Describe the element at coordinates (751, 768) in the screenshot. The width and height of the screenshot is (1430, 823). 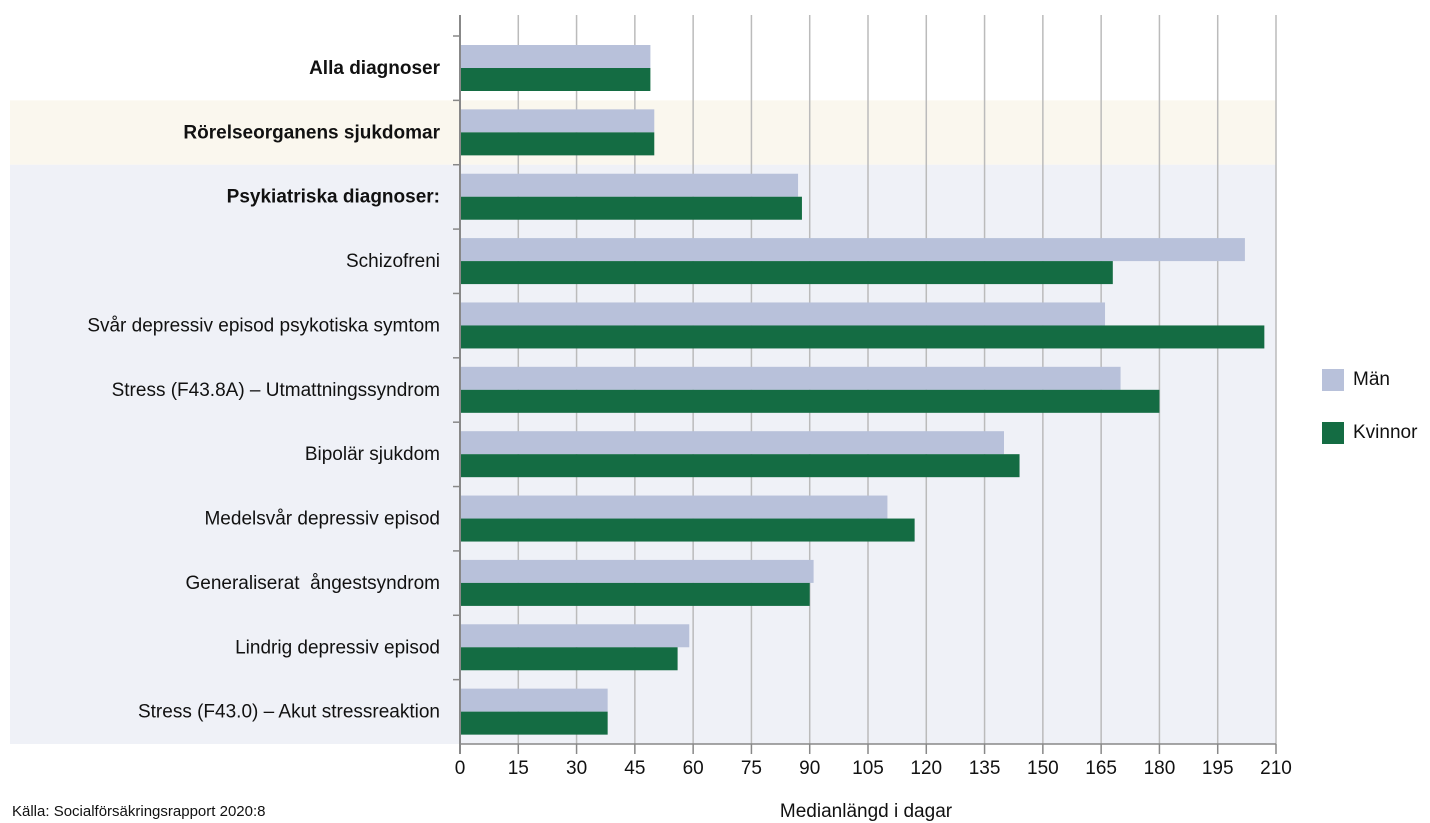
I see `x-tick-label: 75` at that location.